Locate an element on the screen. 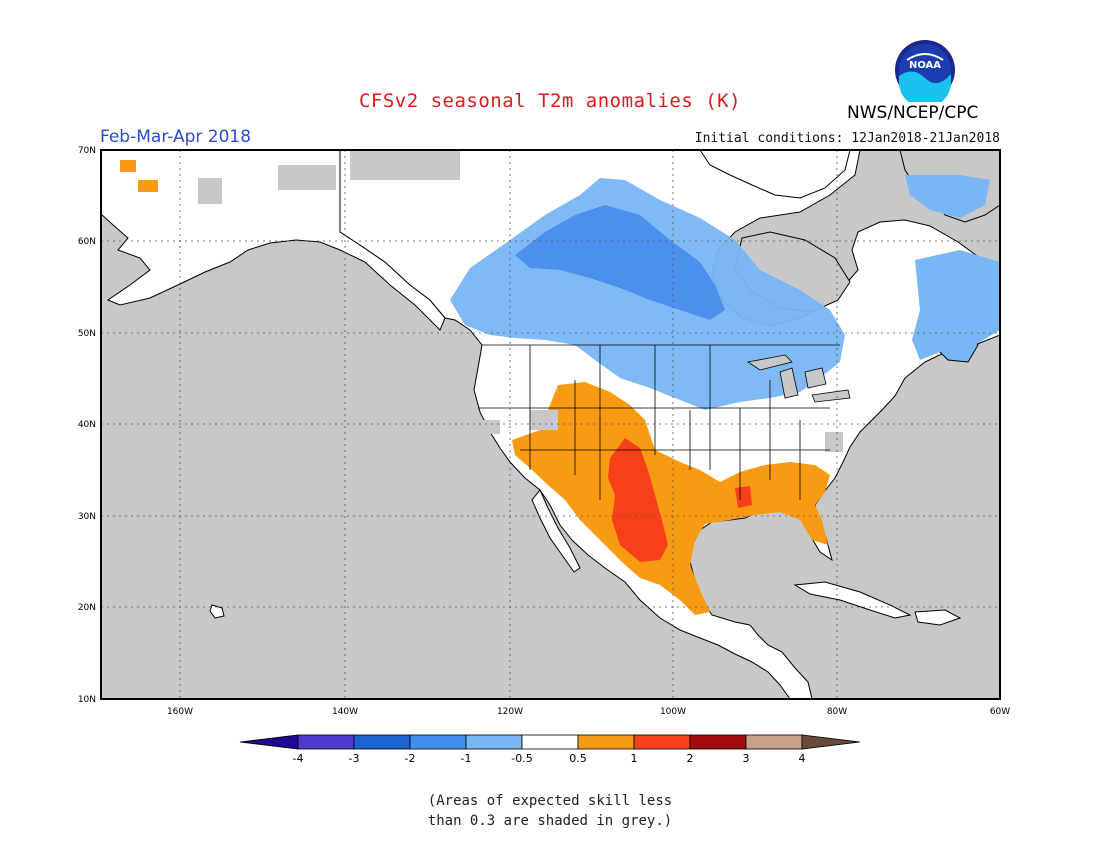 The image size is (1100, 850). noaa-logo: NOAA is located at coordinates (925, 71).